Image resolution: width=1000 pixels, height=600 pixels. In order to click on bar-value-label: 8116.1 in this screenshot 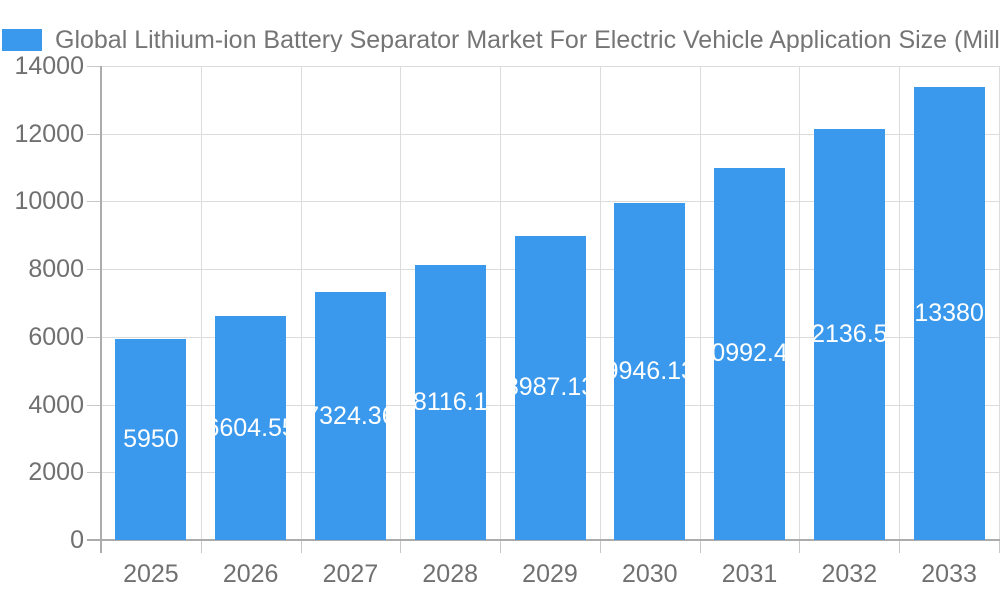, I will do `click(450, 402)`.